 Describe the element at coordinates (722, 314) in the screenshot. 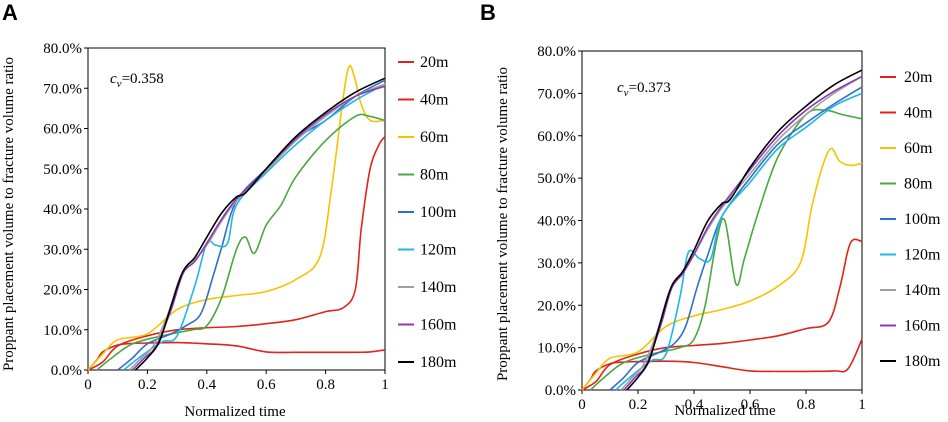

I see `series-line-40m` at that location.